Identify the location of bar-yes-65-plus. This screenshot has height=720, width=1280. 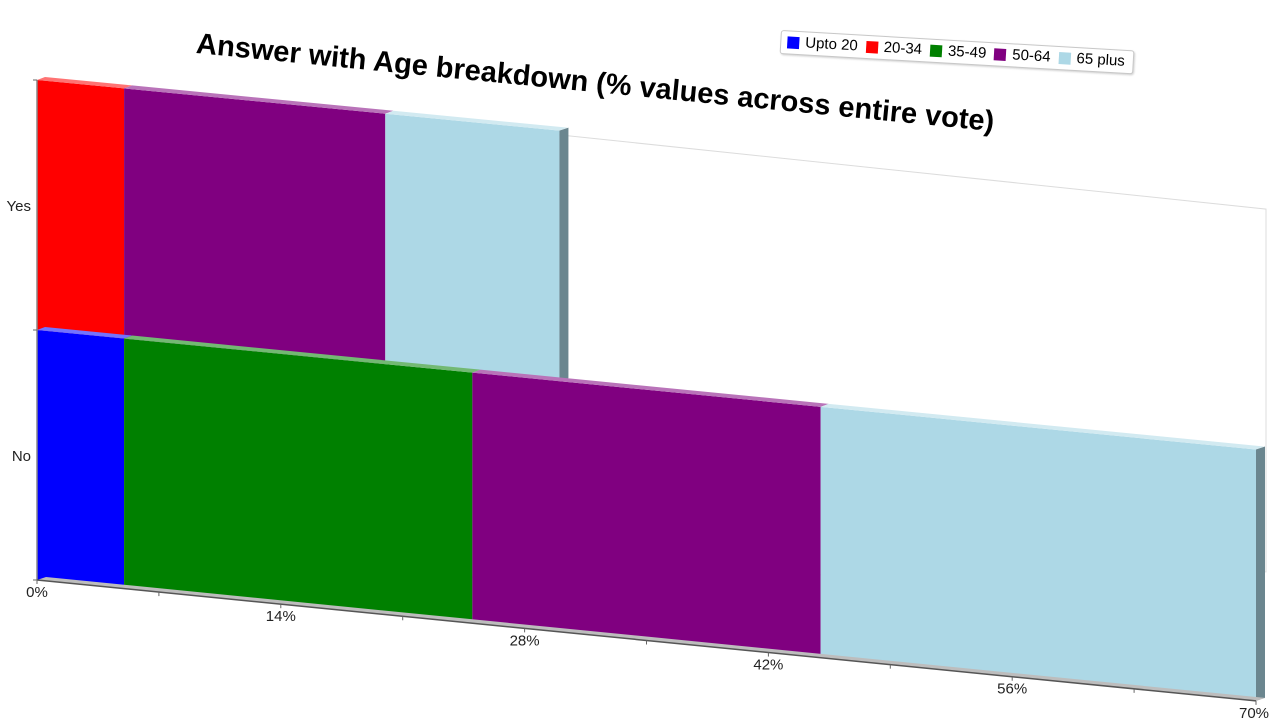
(472, 247).